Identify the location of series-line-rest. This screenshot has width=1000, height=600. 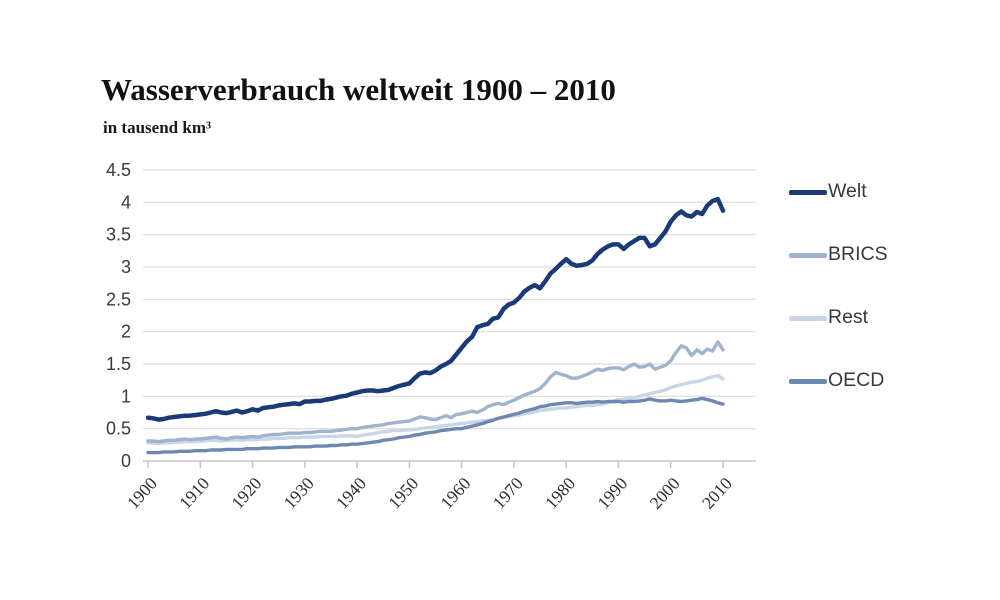
(435, 409).